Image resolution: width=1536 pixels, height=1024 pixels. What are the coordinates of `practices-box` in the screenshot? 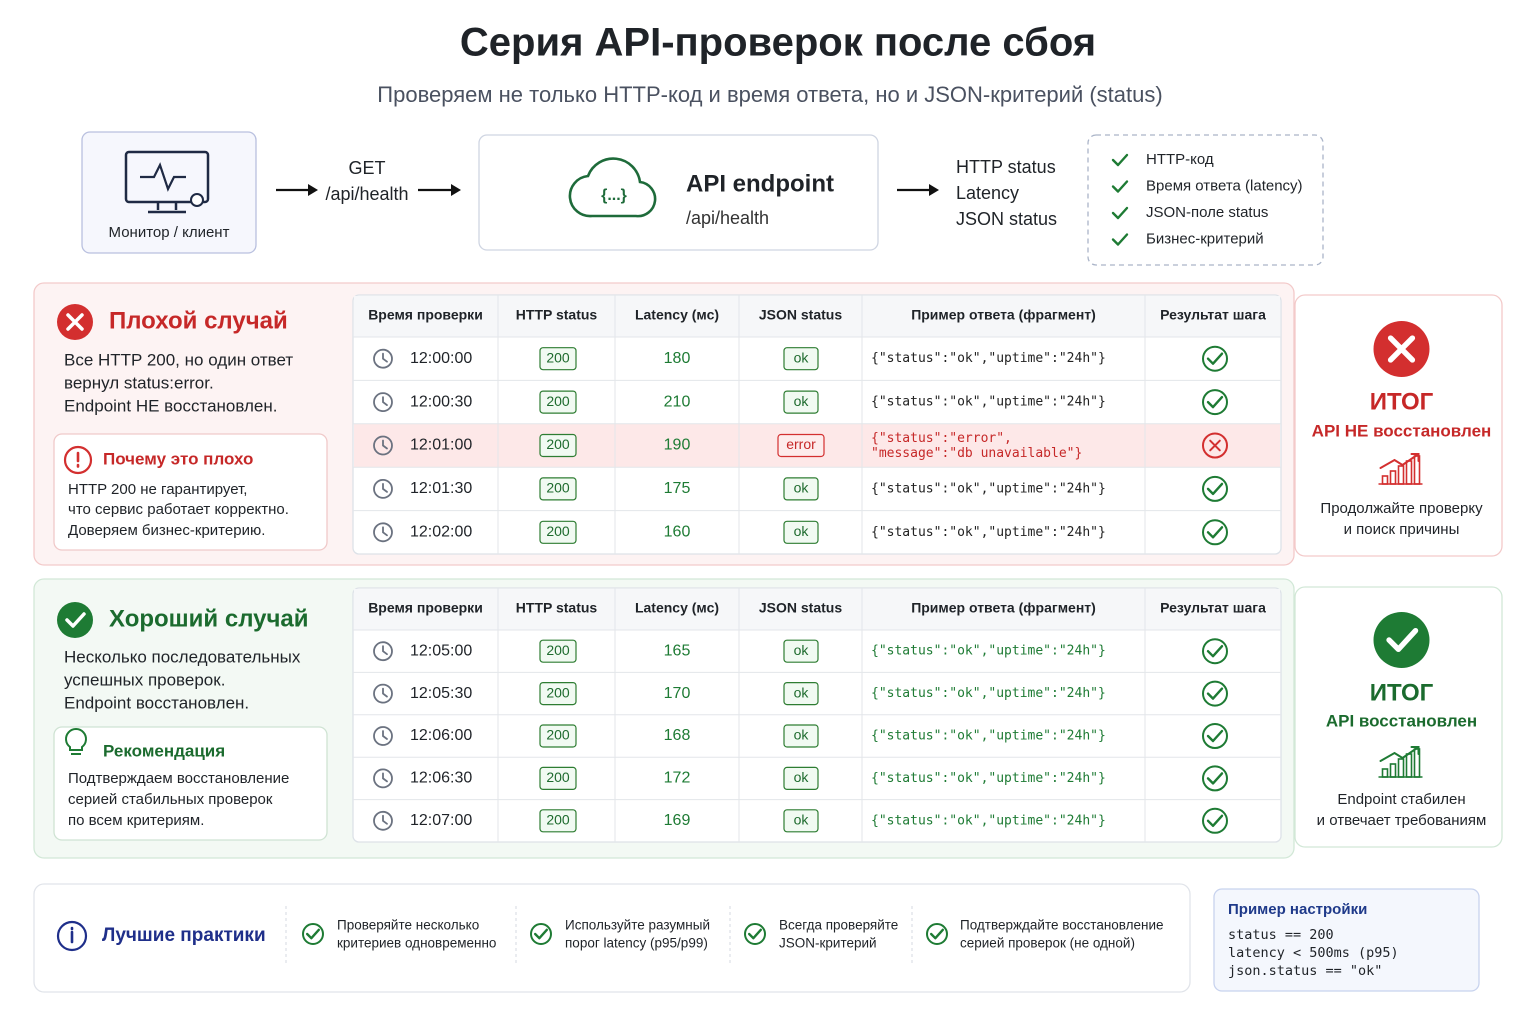 It's located at (612, 938).